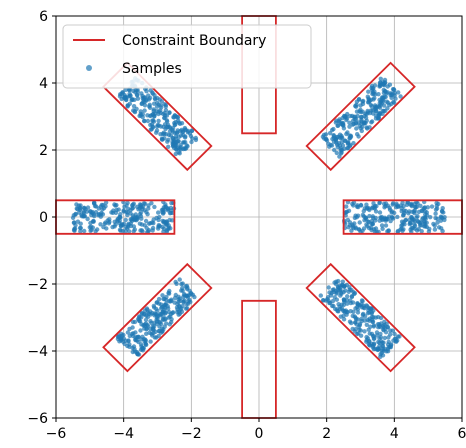 Image resolution: width=466 pixels, height=448 pixels. What do you see at coordinates (43, 84) in the screenshot?
I see `y-tick-label: 4` at bounding box center [43, 84].